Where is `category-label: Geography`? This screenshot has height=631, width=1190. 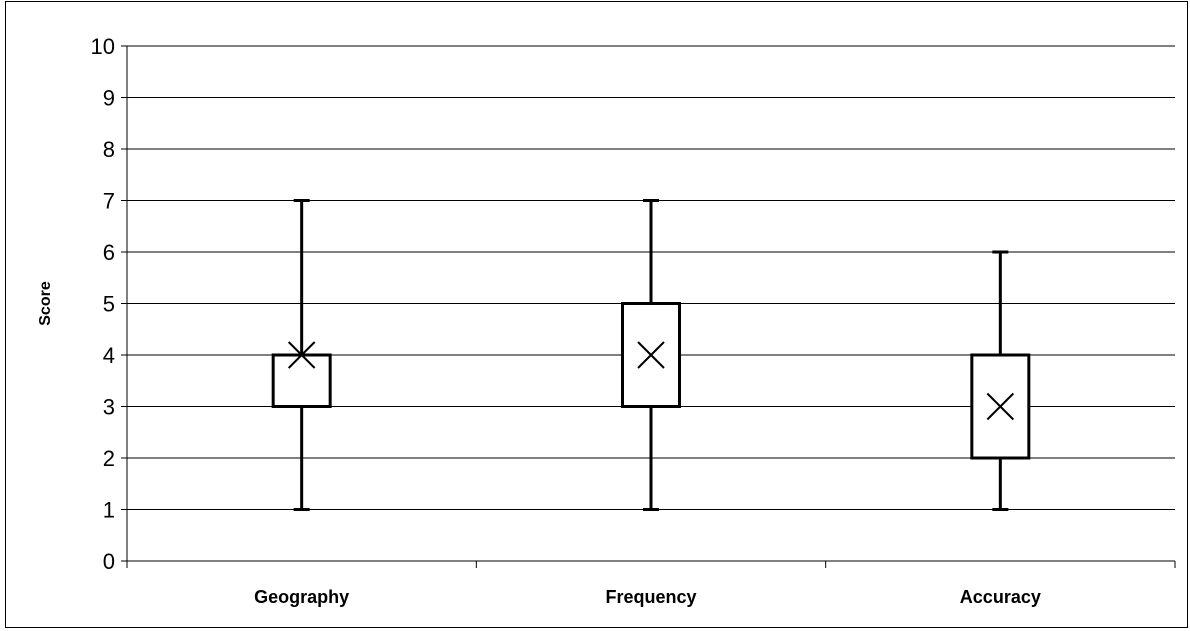 category-label: Geography is located at coordinates (301, 597).